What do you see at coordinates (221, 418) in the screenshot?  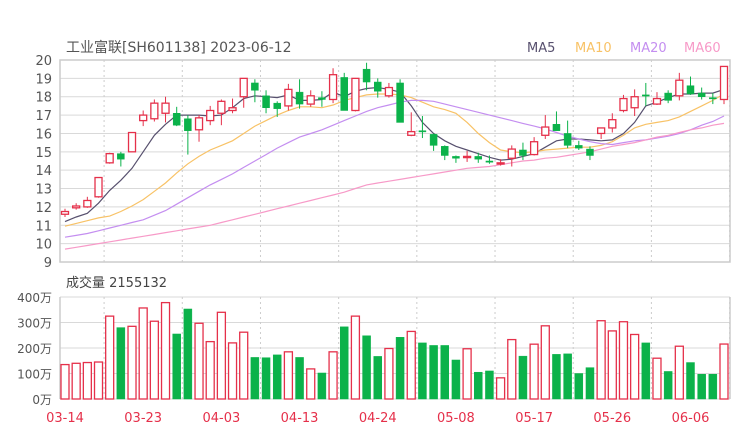 I see `x-tick-label: 04-03` at bounding box center [221, 418].